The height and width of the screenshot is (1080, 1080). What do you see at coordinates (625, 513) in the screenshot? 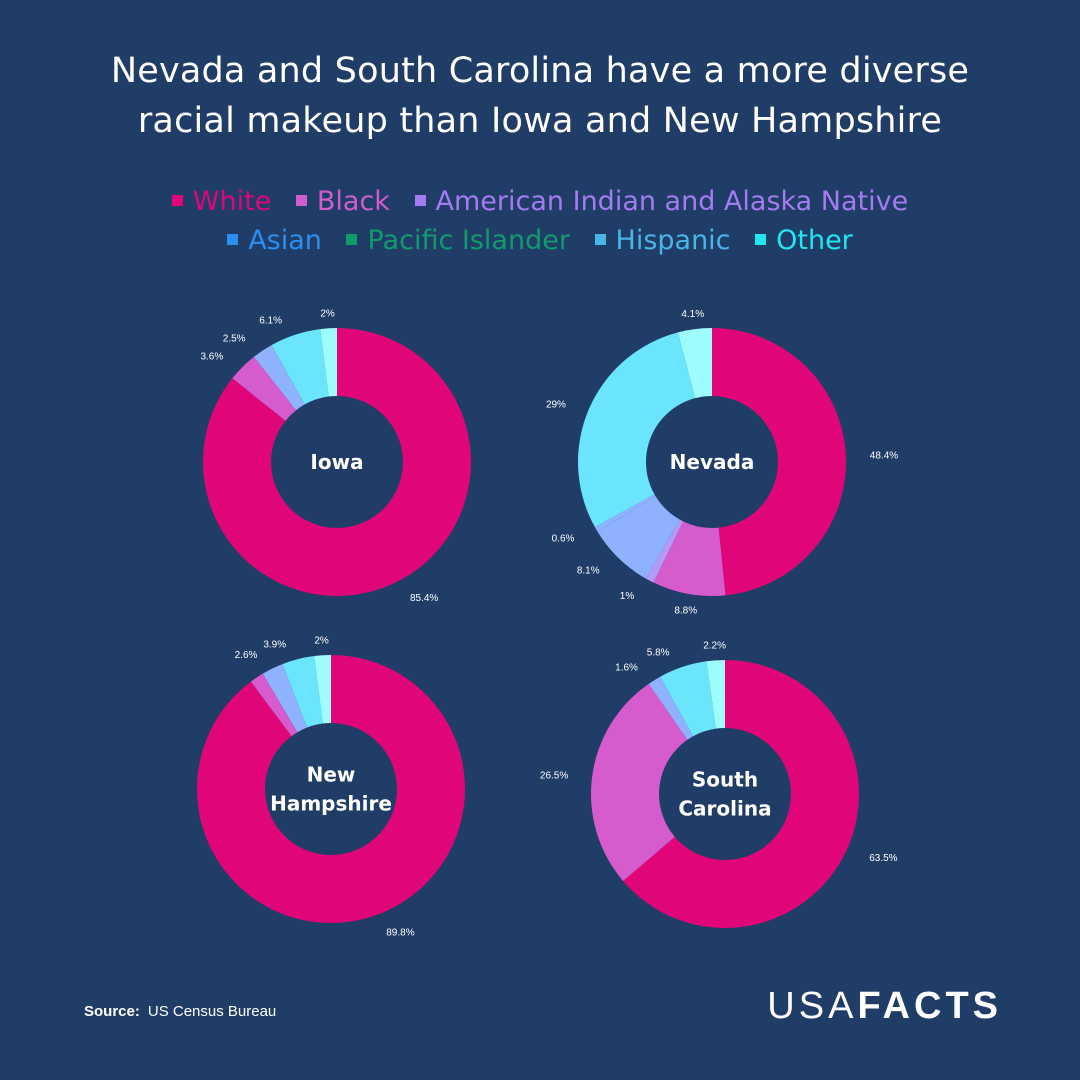
I see `slice-pacific-islander` at bounding box center [625, 513].